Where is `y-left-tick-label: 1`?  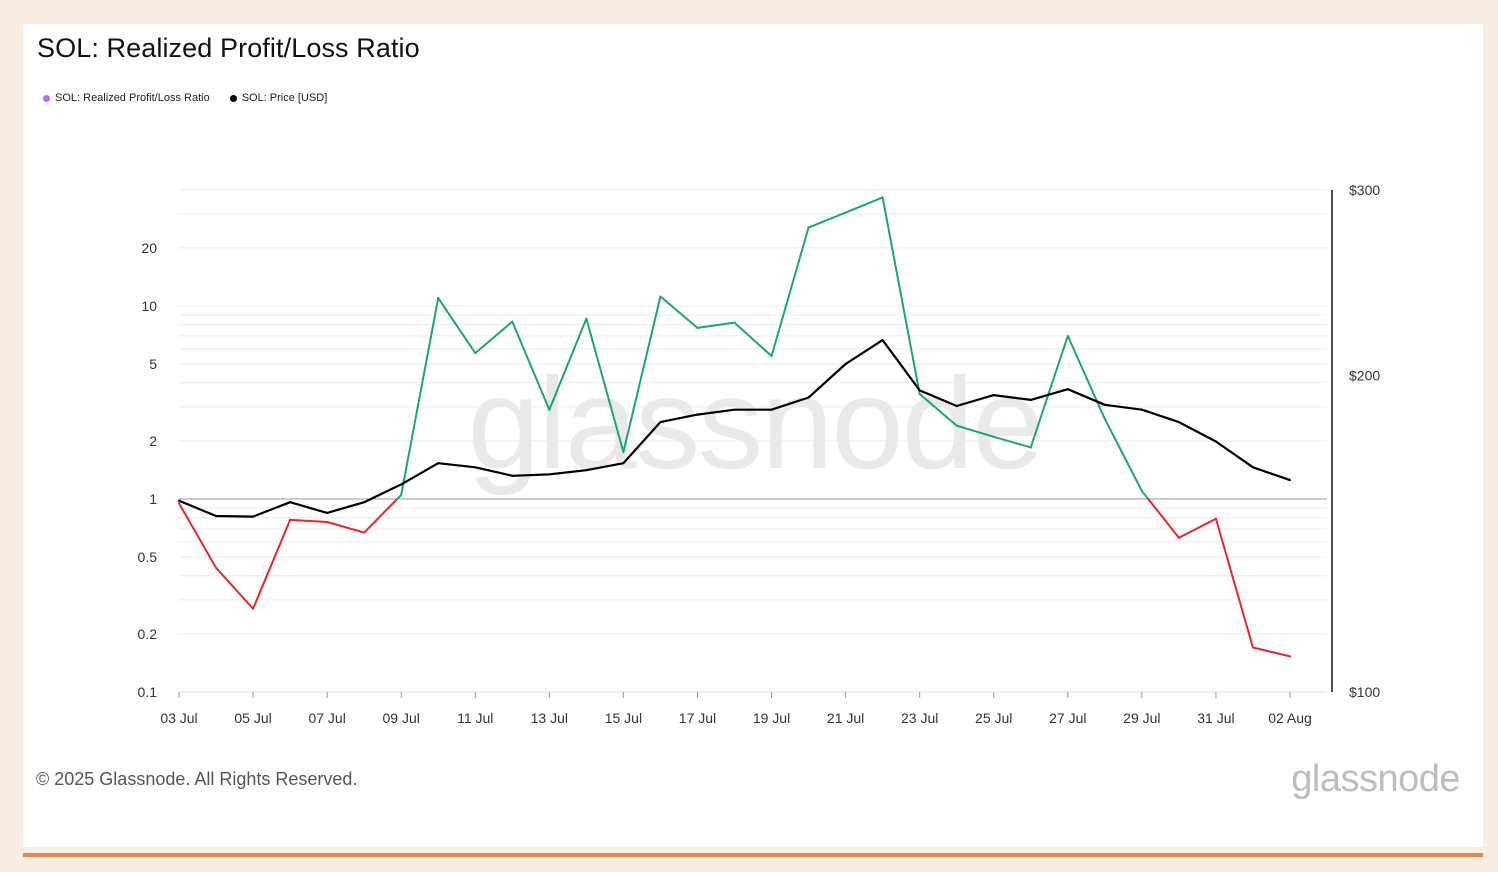
y-left-tick-label: 1 is located at coordinates (153, 499).